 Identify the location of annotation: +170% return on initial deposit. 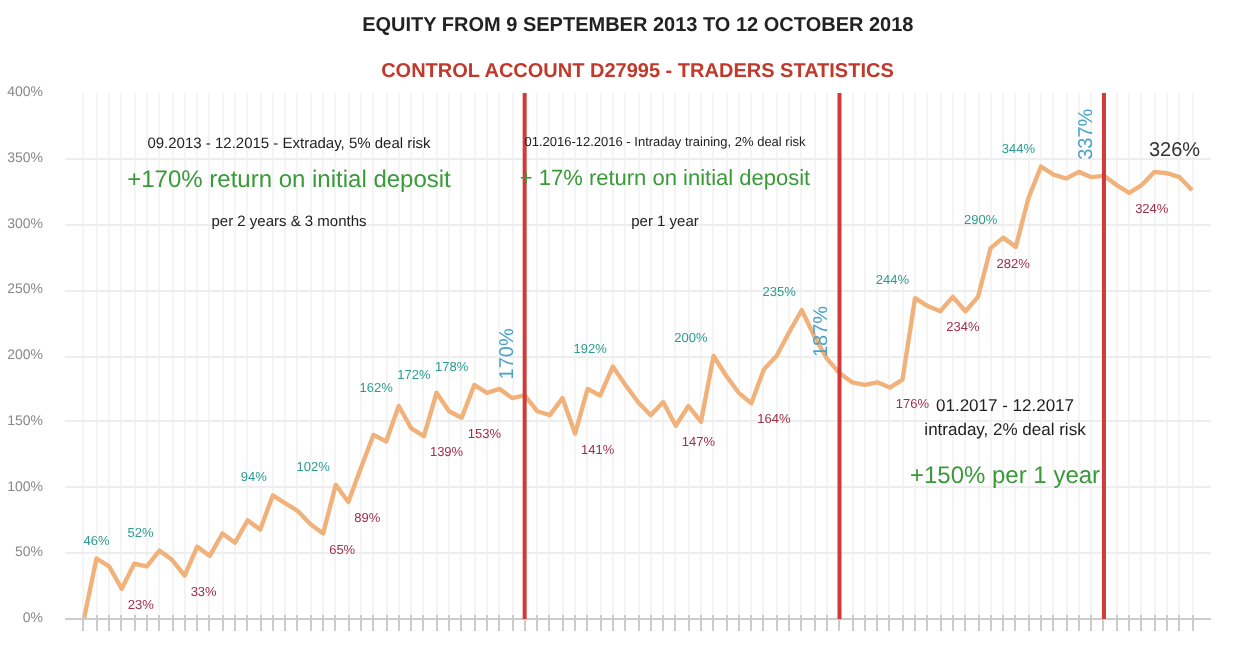
(290, 179).